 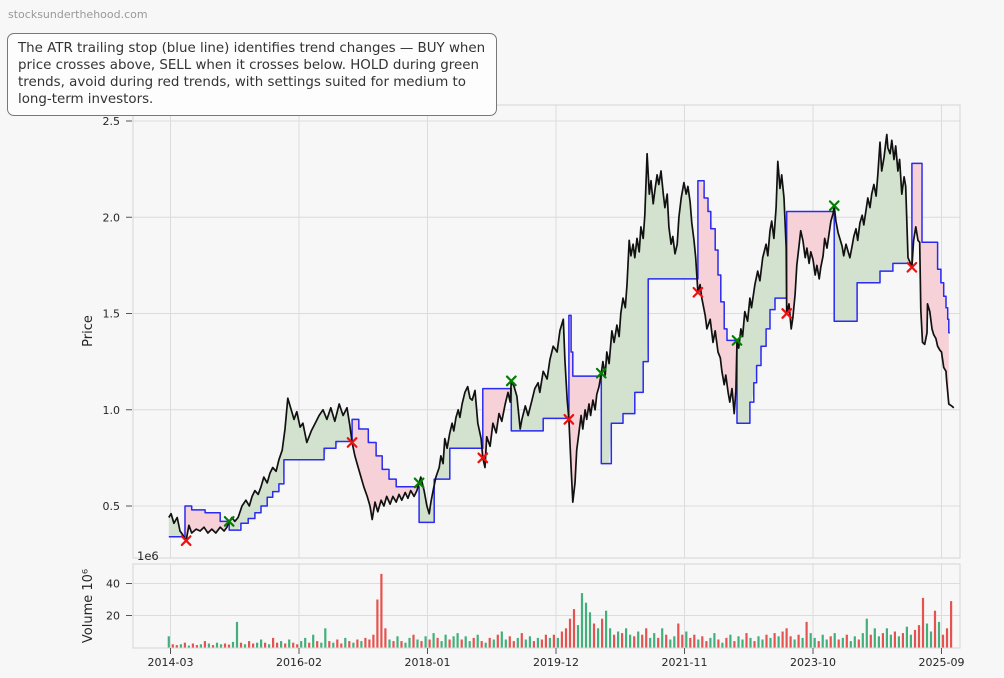 I want to click on price-tick-label: 2.5, so click(x=112, y=121).